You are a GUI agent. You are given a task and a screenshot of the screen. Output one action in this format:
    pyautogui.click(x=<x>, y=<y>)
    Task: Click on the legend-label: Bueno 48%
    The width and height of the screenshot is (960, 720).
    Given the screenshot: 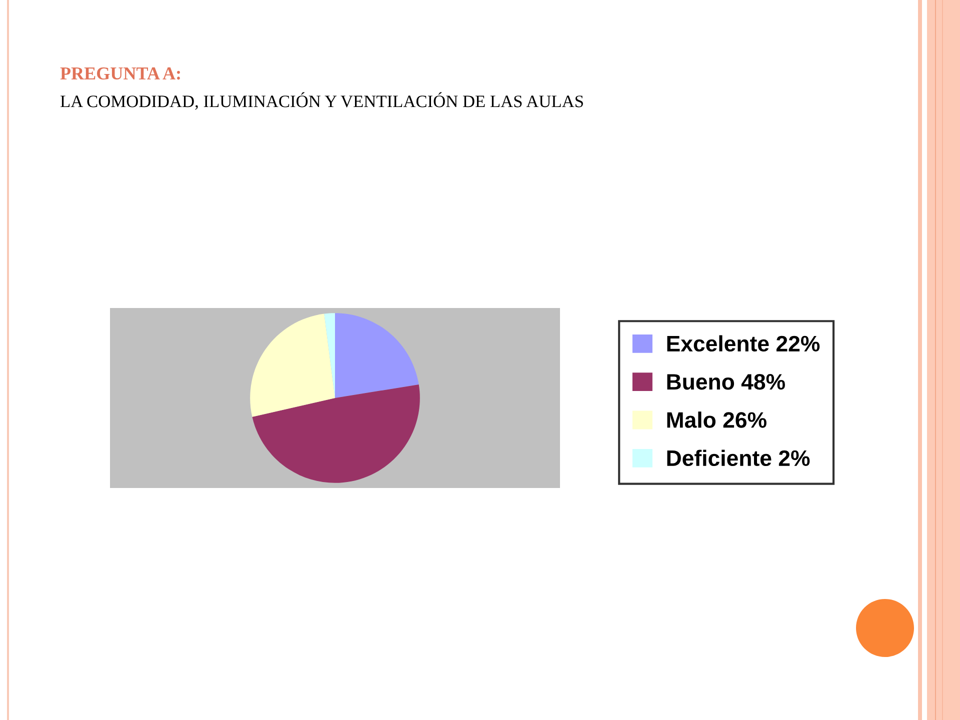 What is the action you would take?
    pyautogui.click(x=726, y=382)
    